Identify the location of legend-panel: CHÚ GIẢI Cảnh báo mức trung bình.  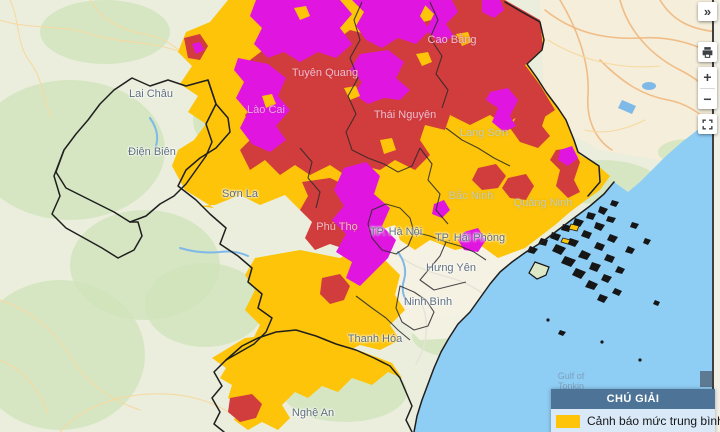
(635, 410).